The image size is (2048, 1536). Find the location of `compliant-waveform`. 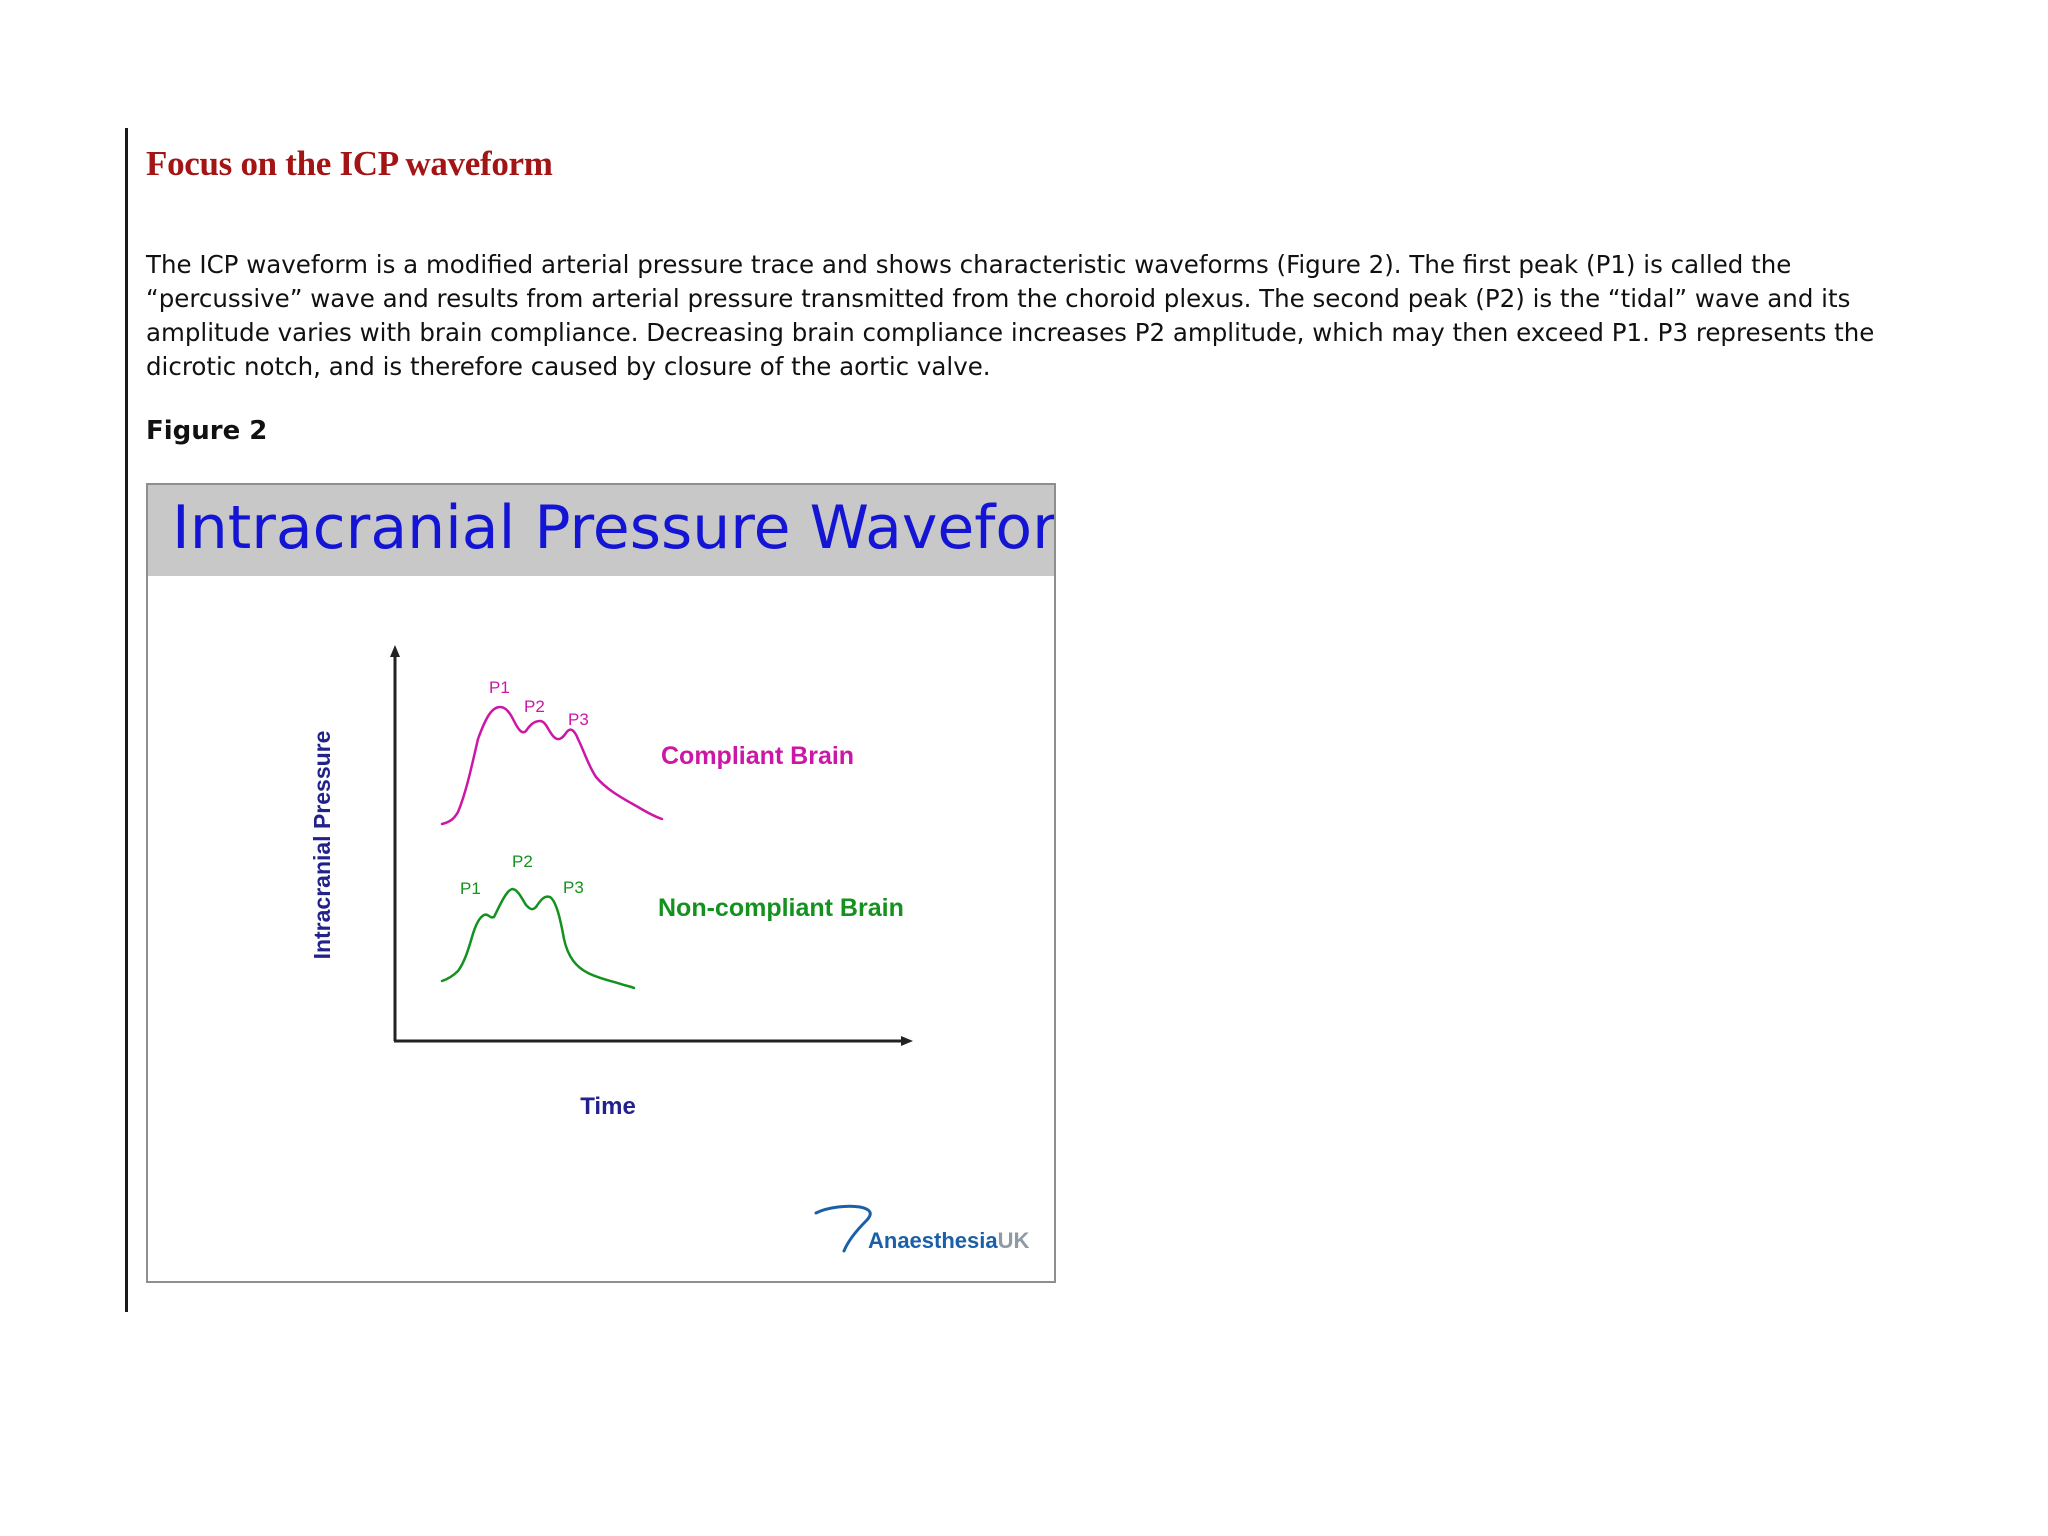

compliant-waveform is located at coordinates (552, 765).